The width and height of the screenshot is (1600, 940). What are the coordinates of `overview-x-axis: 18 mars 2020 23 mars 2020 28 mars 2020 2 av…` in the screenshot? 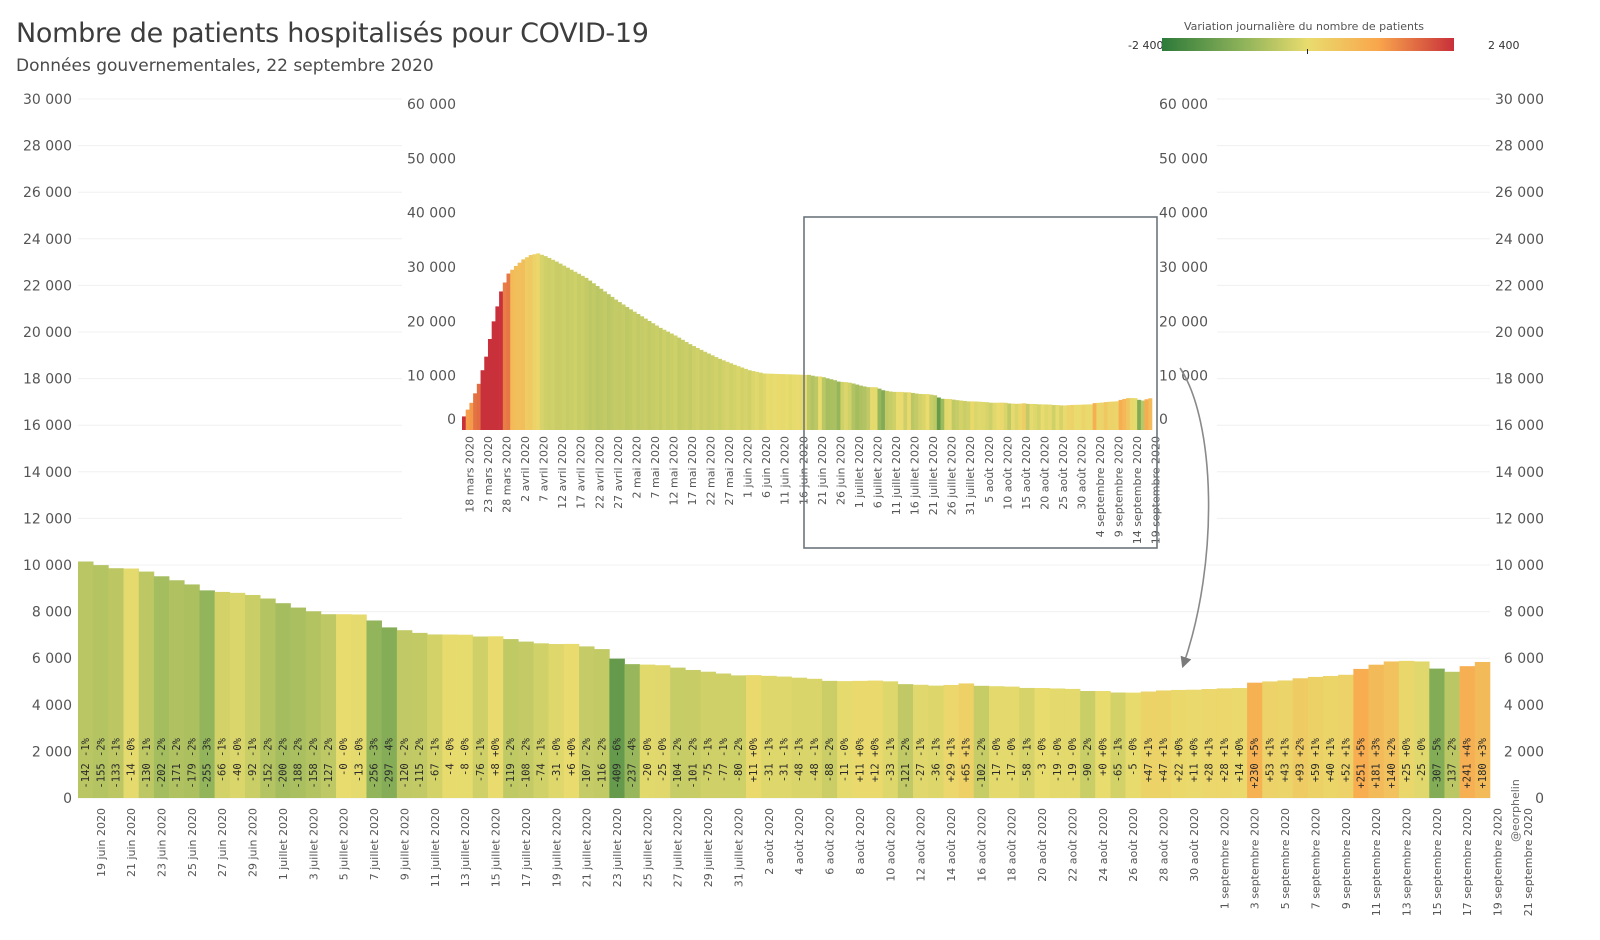 It's located at (812, 490).